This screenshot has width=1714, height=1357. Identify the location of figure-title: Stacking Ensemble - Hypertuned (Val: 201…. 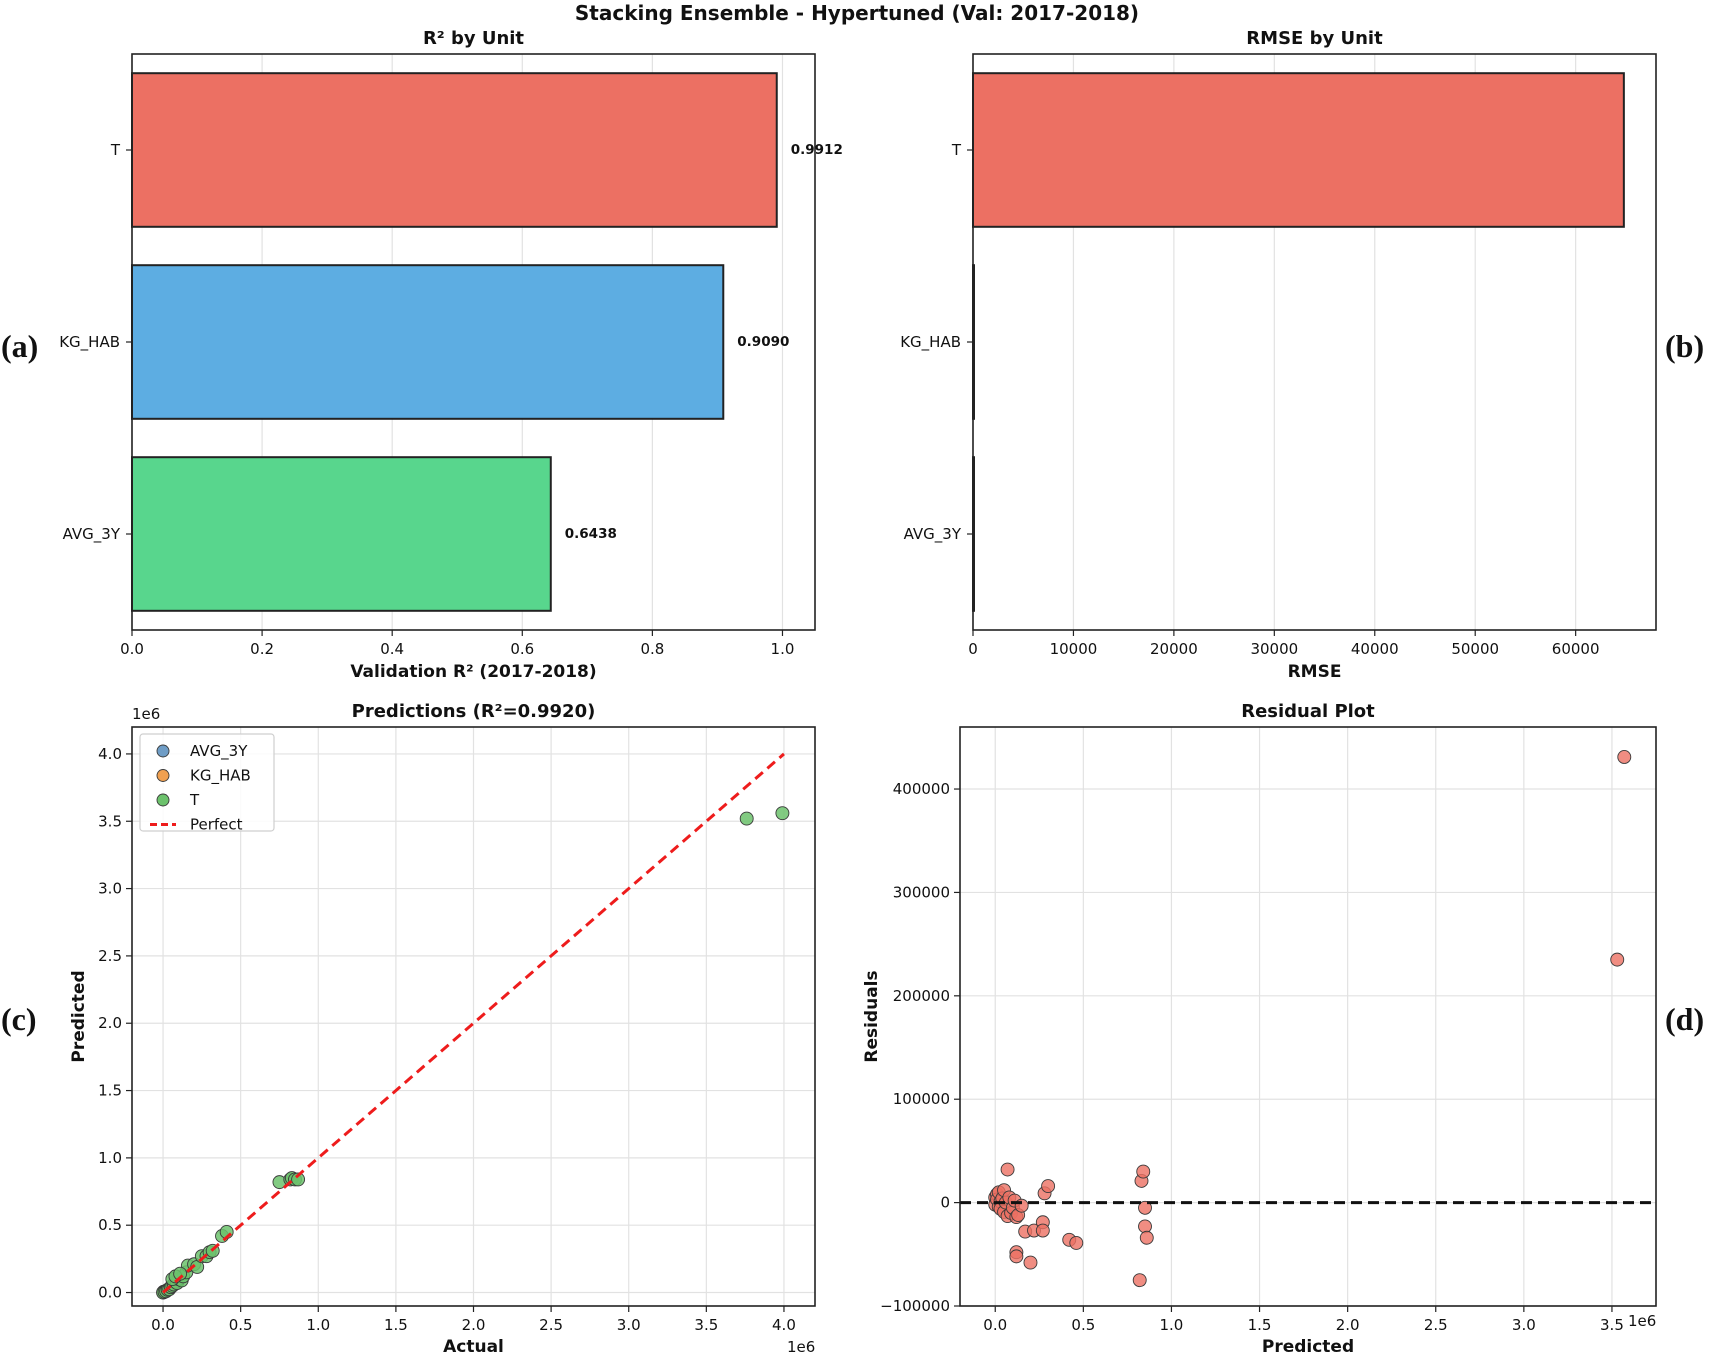
(857, 13).